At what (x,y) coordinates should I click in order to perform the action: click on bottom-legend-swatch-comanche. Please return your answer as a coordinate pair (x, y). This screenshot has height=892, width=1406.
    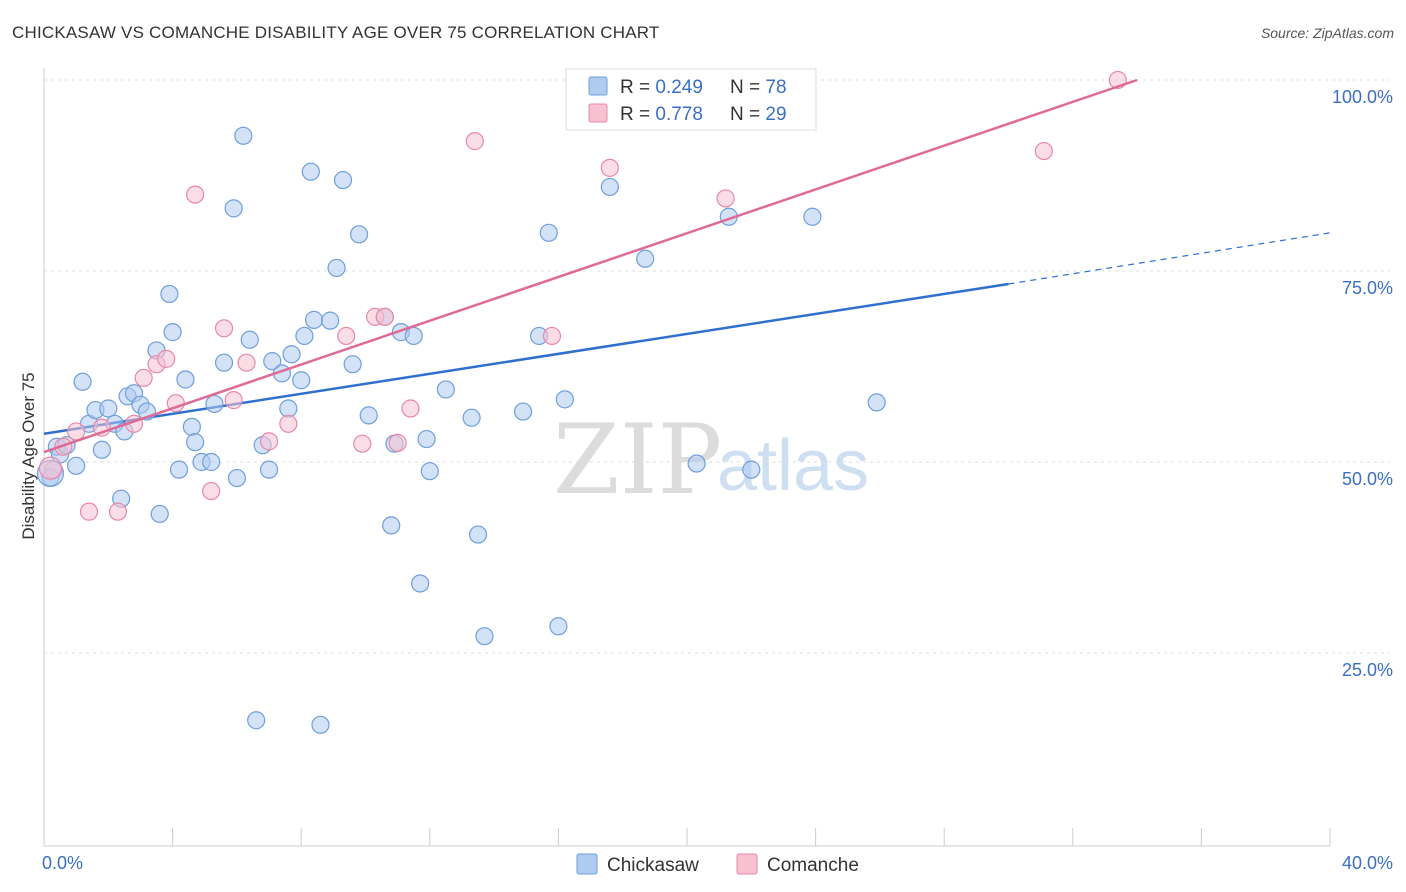
    Looking at the image, I should click on (747, 864).